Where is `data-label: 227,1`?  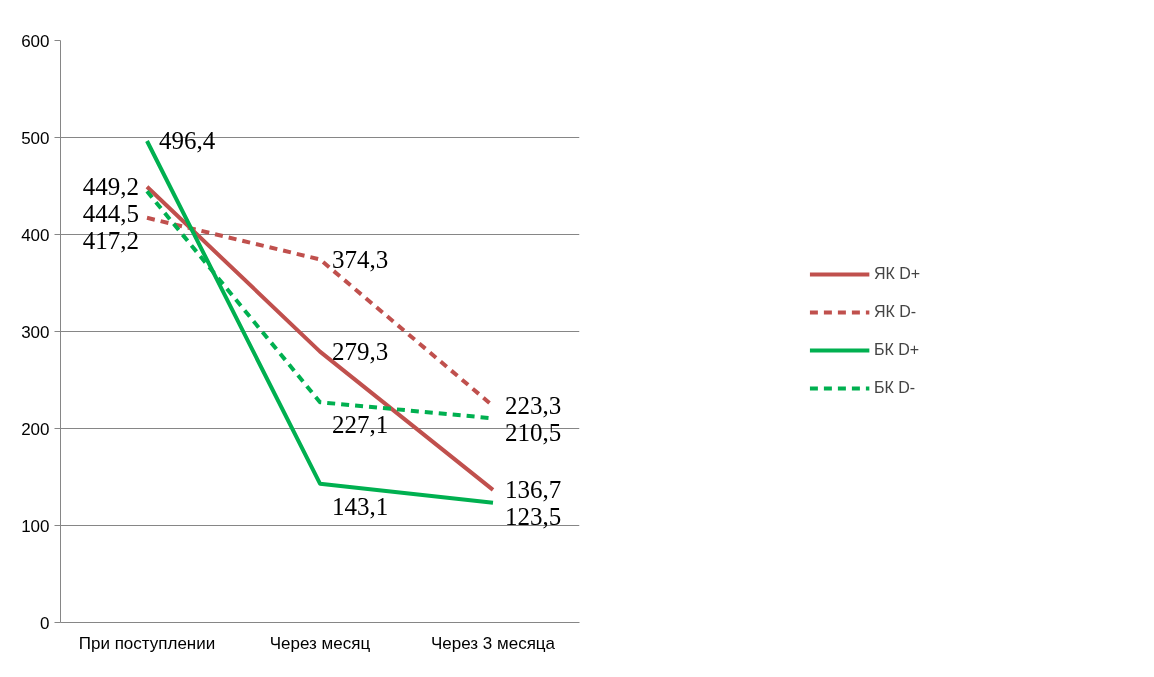 data-label: 227,1 is located at coordinates (360, 425).